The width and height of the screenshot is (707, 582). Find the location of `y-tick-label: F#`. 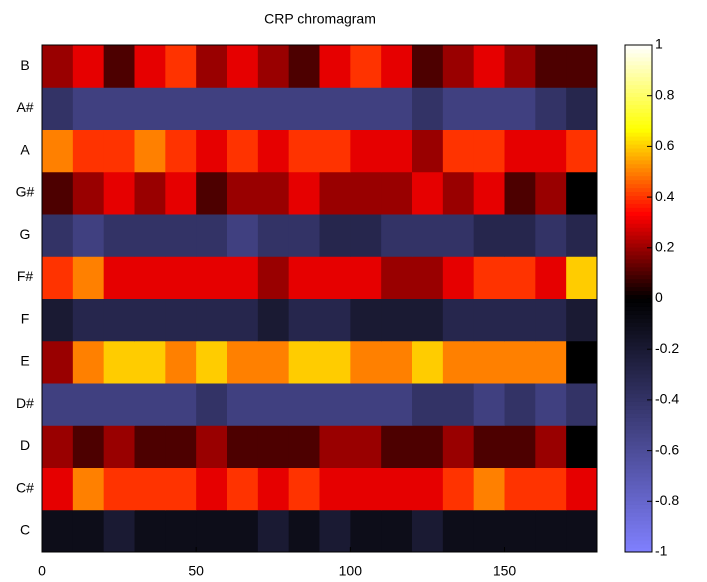

y-tick-label: F# is located at coordinates (25, 276).